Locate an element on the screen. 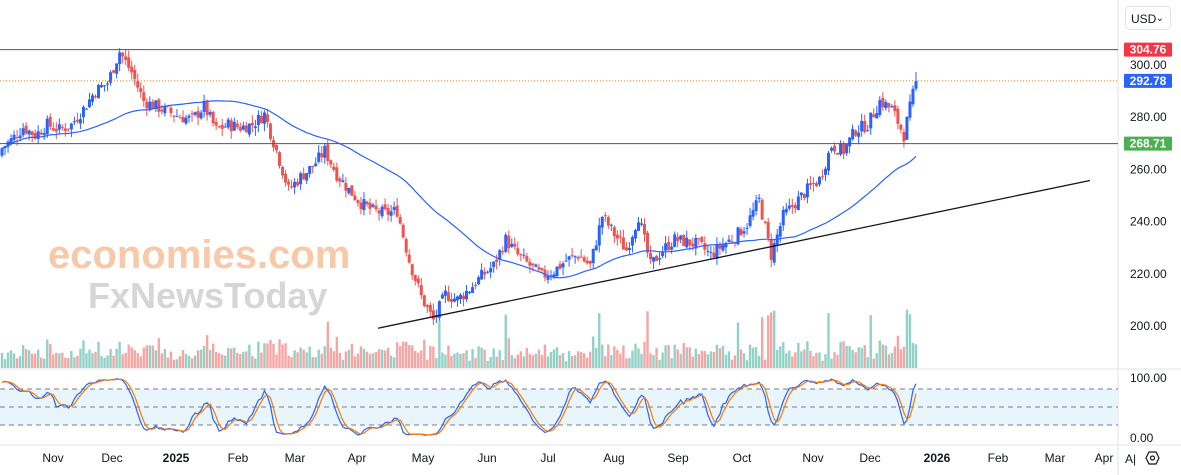 Image resolution: width=1181 pixels, height=475 pixels. currency-selector: USD ⌄ is located at coordinates (1148, 18).